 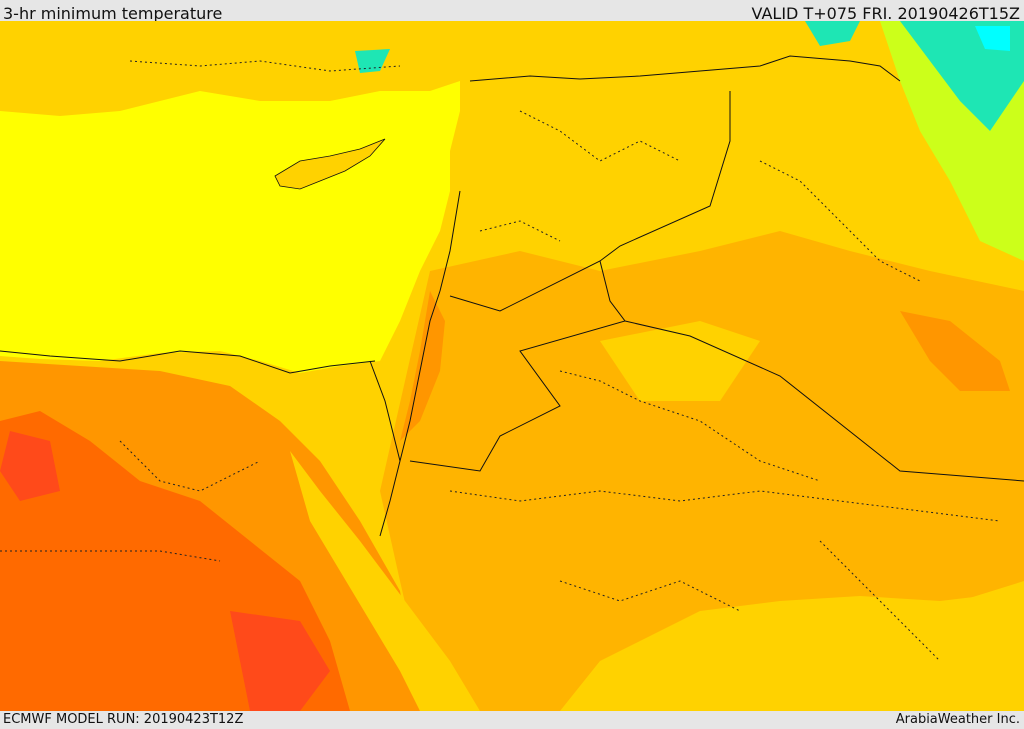 I want to click on cold-patch-north, so click(x=832, y=33).